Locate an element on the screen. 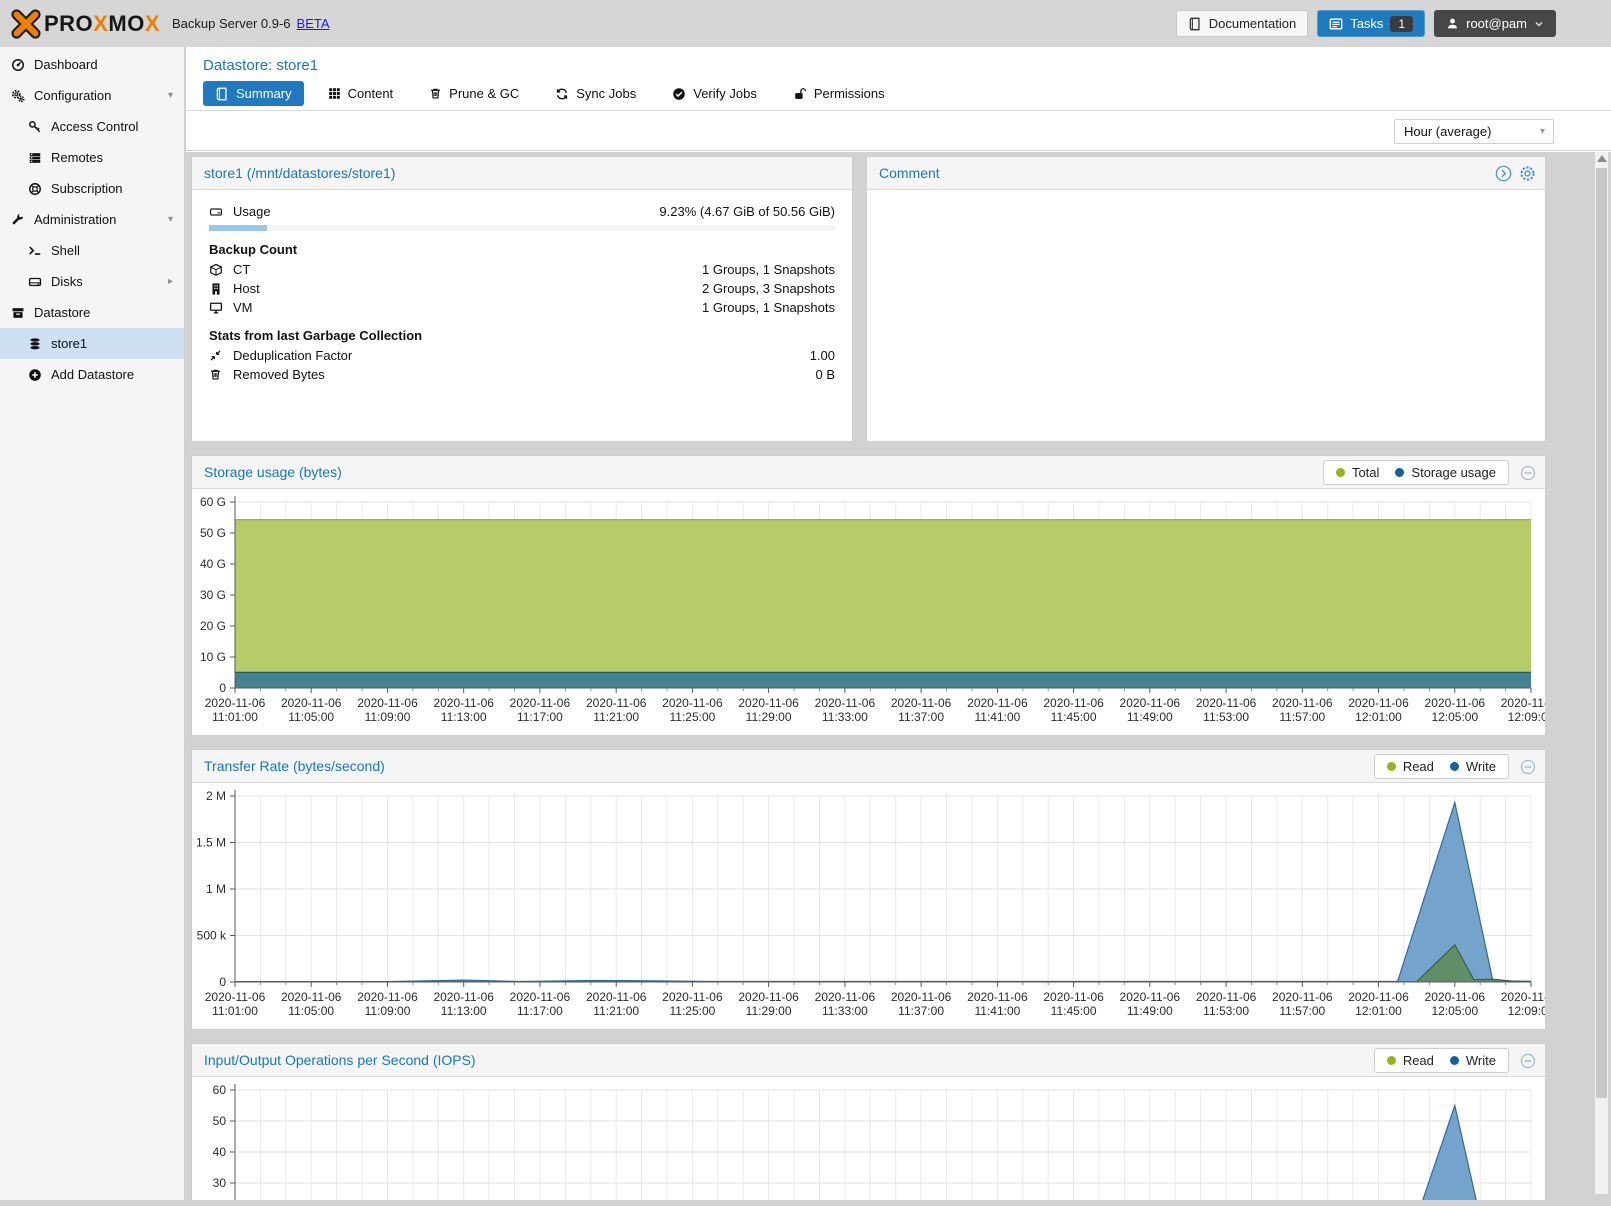 This screenshot has width=1611, height=1206. legend-item: Storage usage is located at coordinates (1445, 472).